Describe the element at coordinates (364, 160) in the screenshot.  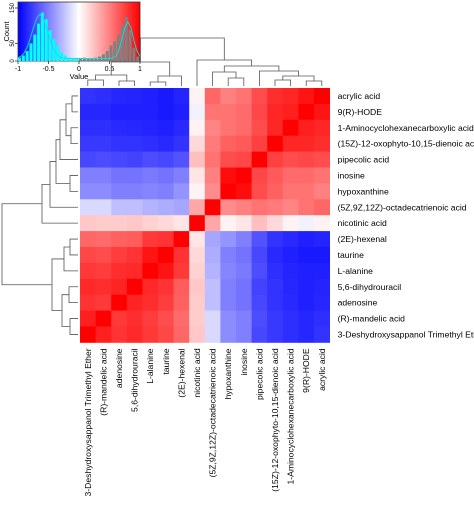
I see `row-label: pipecolic acid` at that location.